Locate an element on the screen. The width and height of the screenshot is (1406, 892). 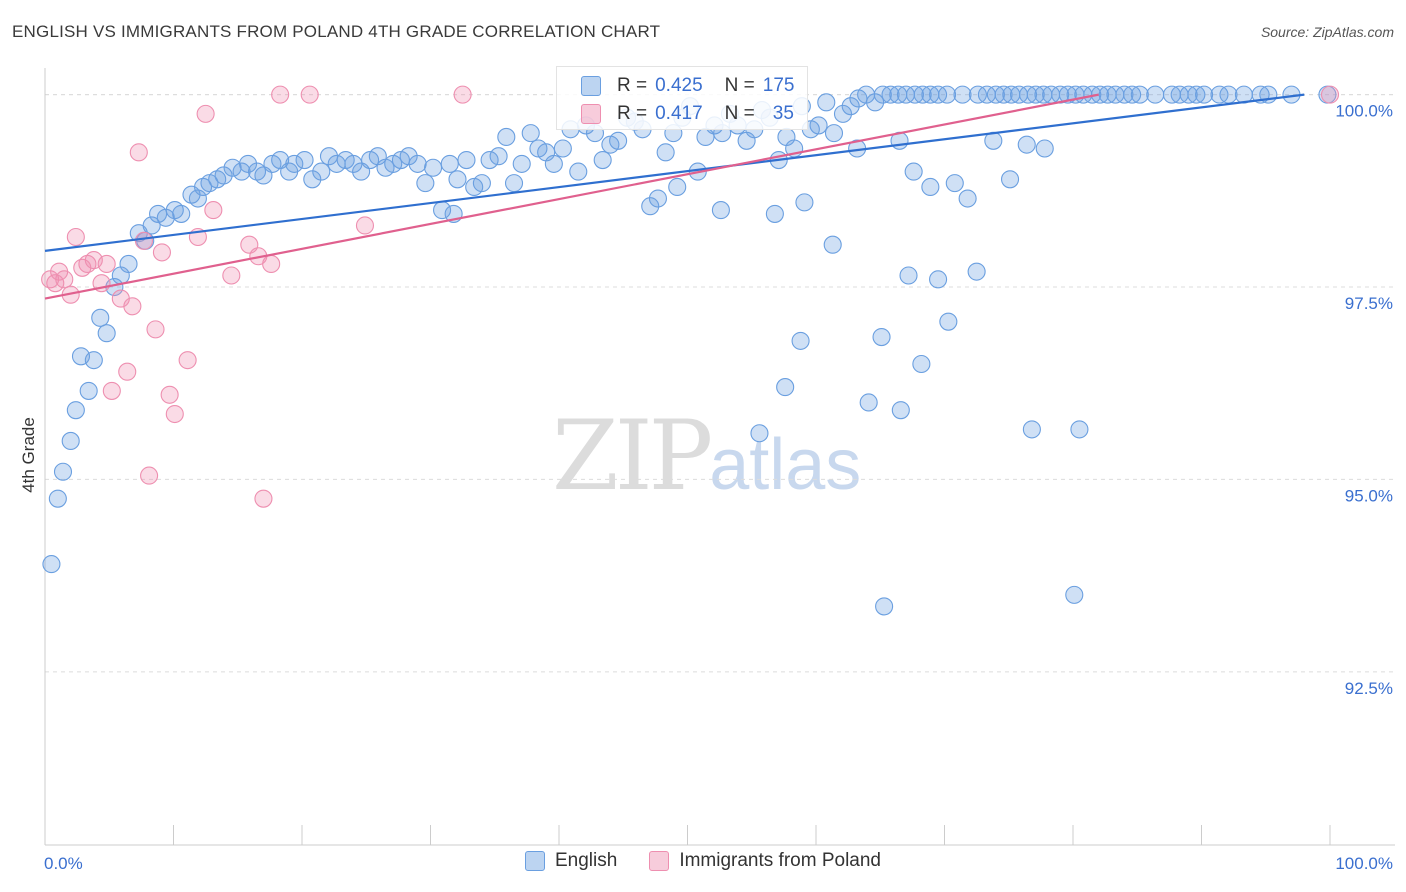
stats-row-english: R = 0.425 N = 175 is located at coordinates (687, 86).